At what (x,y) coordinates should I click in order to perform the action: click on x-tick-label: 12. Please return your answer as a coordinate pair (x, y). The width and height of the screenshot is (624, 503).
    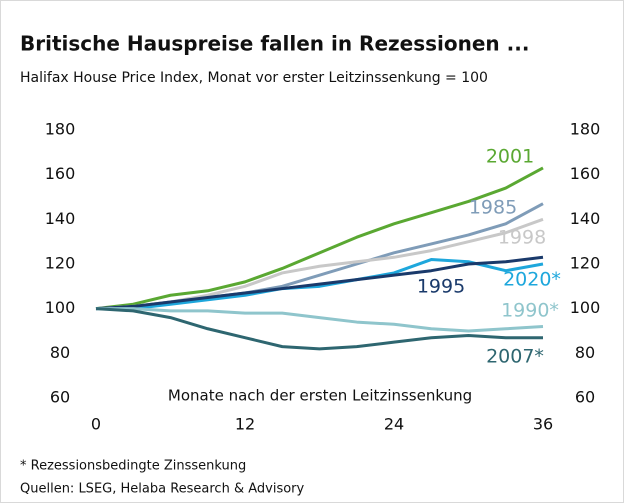
    Looking at the image, I should click on (245, 424).